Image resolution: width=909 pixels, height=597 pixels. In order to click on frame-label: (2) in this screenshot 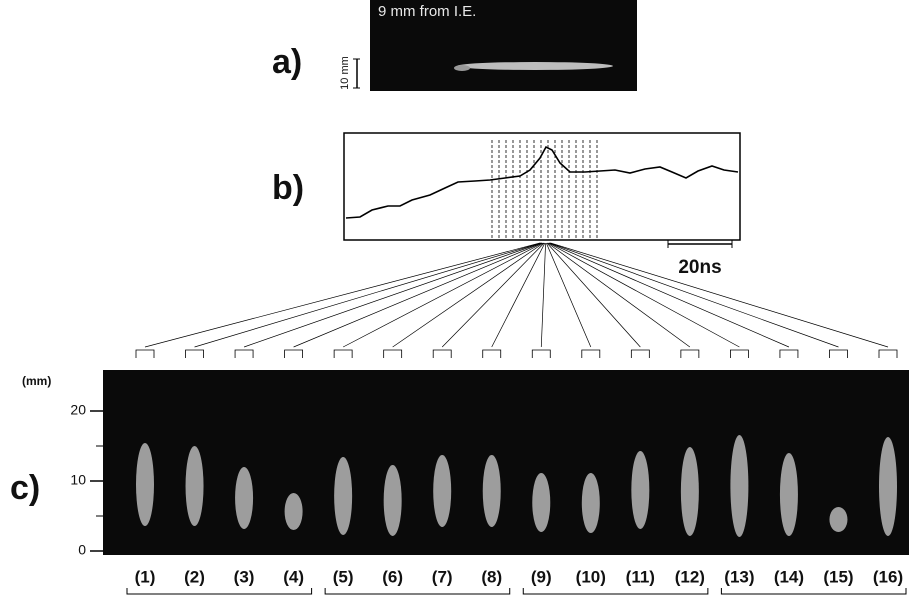, I will do `click(194, 576)`.